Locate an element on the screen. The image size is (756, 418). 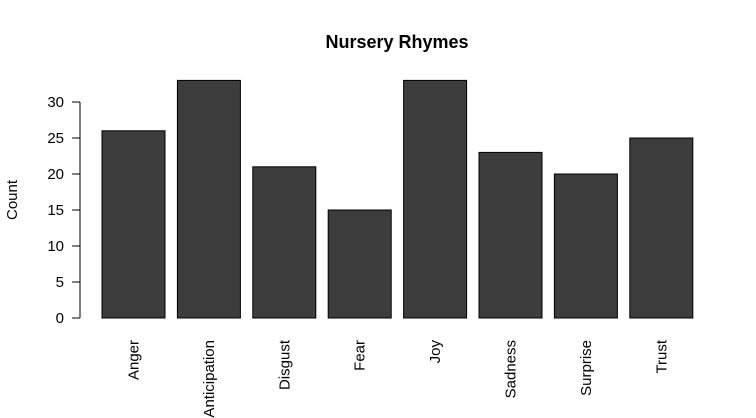
y-axis: 0 5 10 15 20 25 30 is located at coordinates (64, 210).